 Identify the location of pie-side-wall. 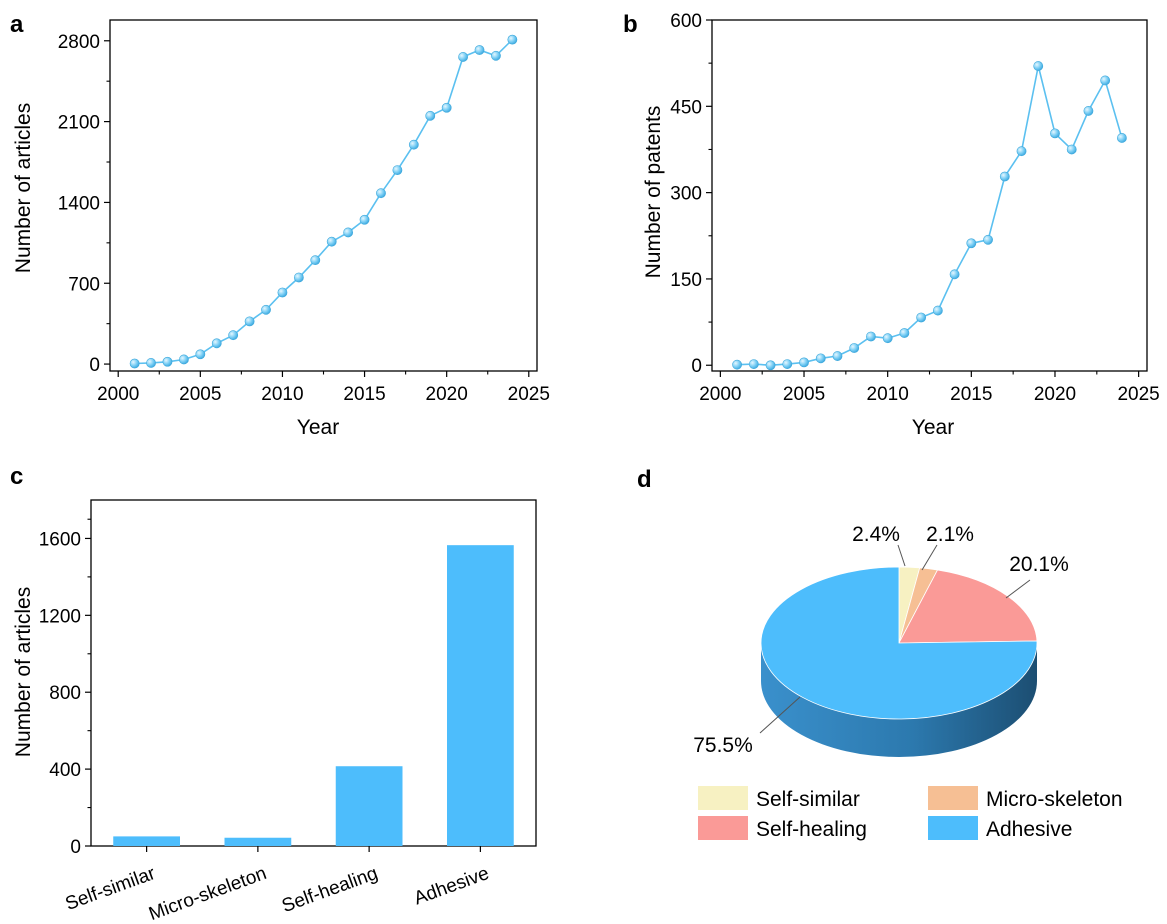
(899, 700).